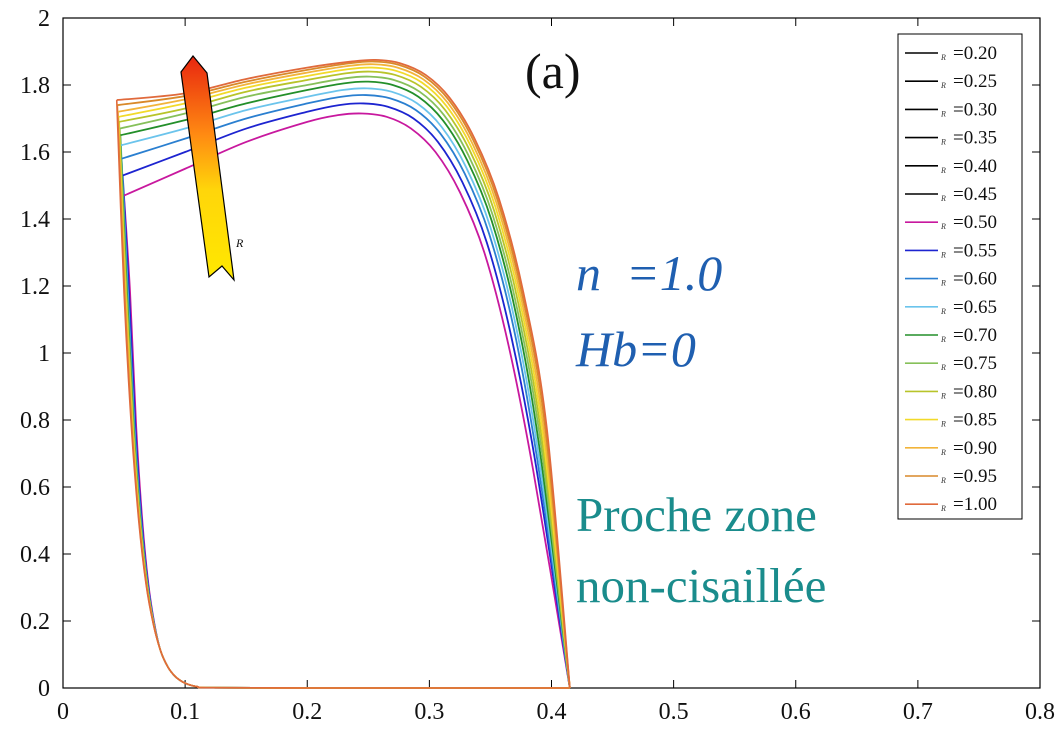 The height and width of the screenshot is (742, 1059). I want to click on x-tick-label: 0.1, so click(185, 712).